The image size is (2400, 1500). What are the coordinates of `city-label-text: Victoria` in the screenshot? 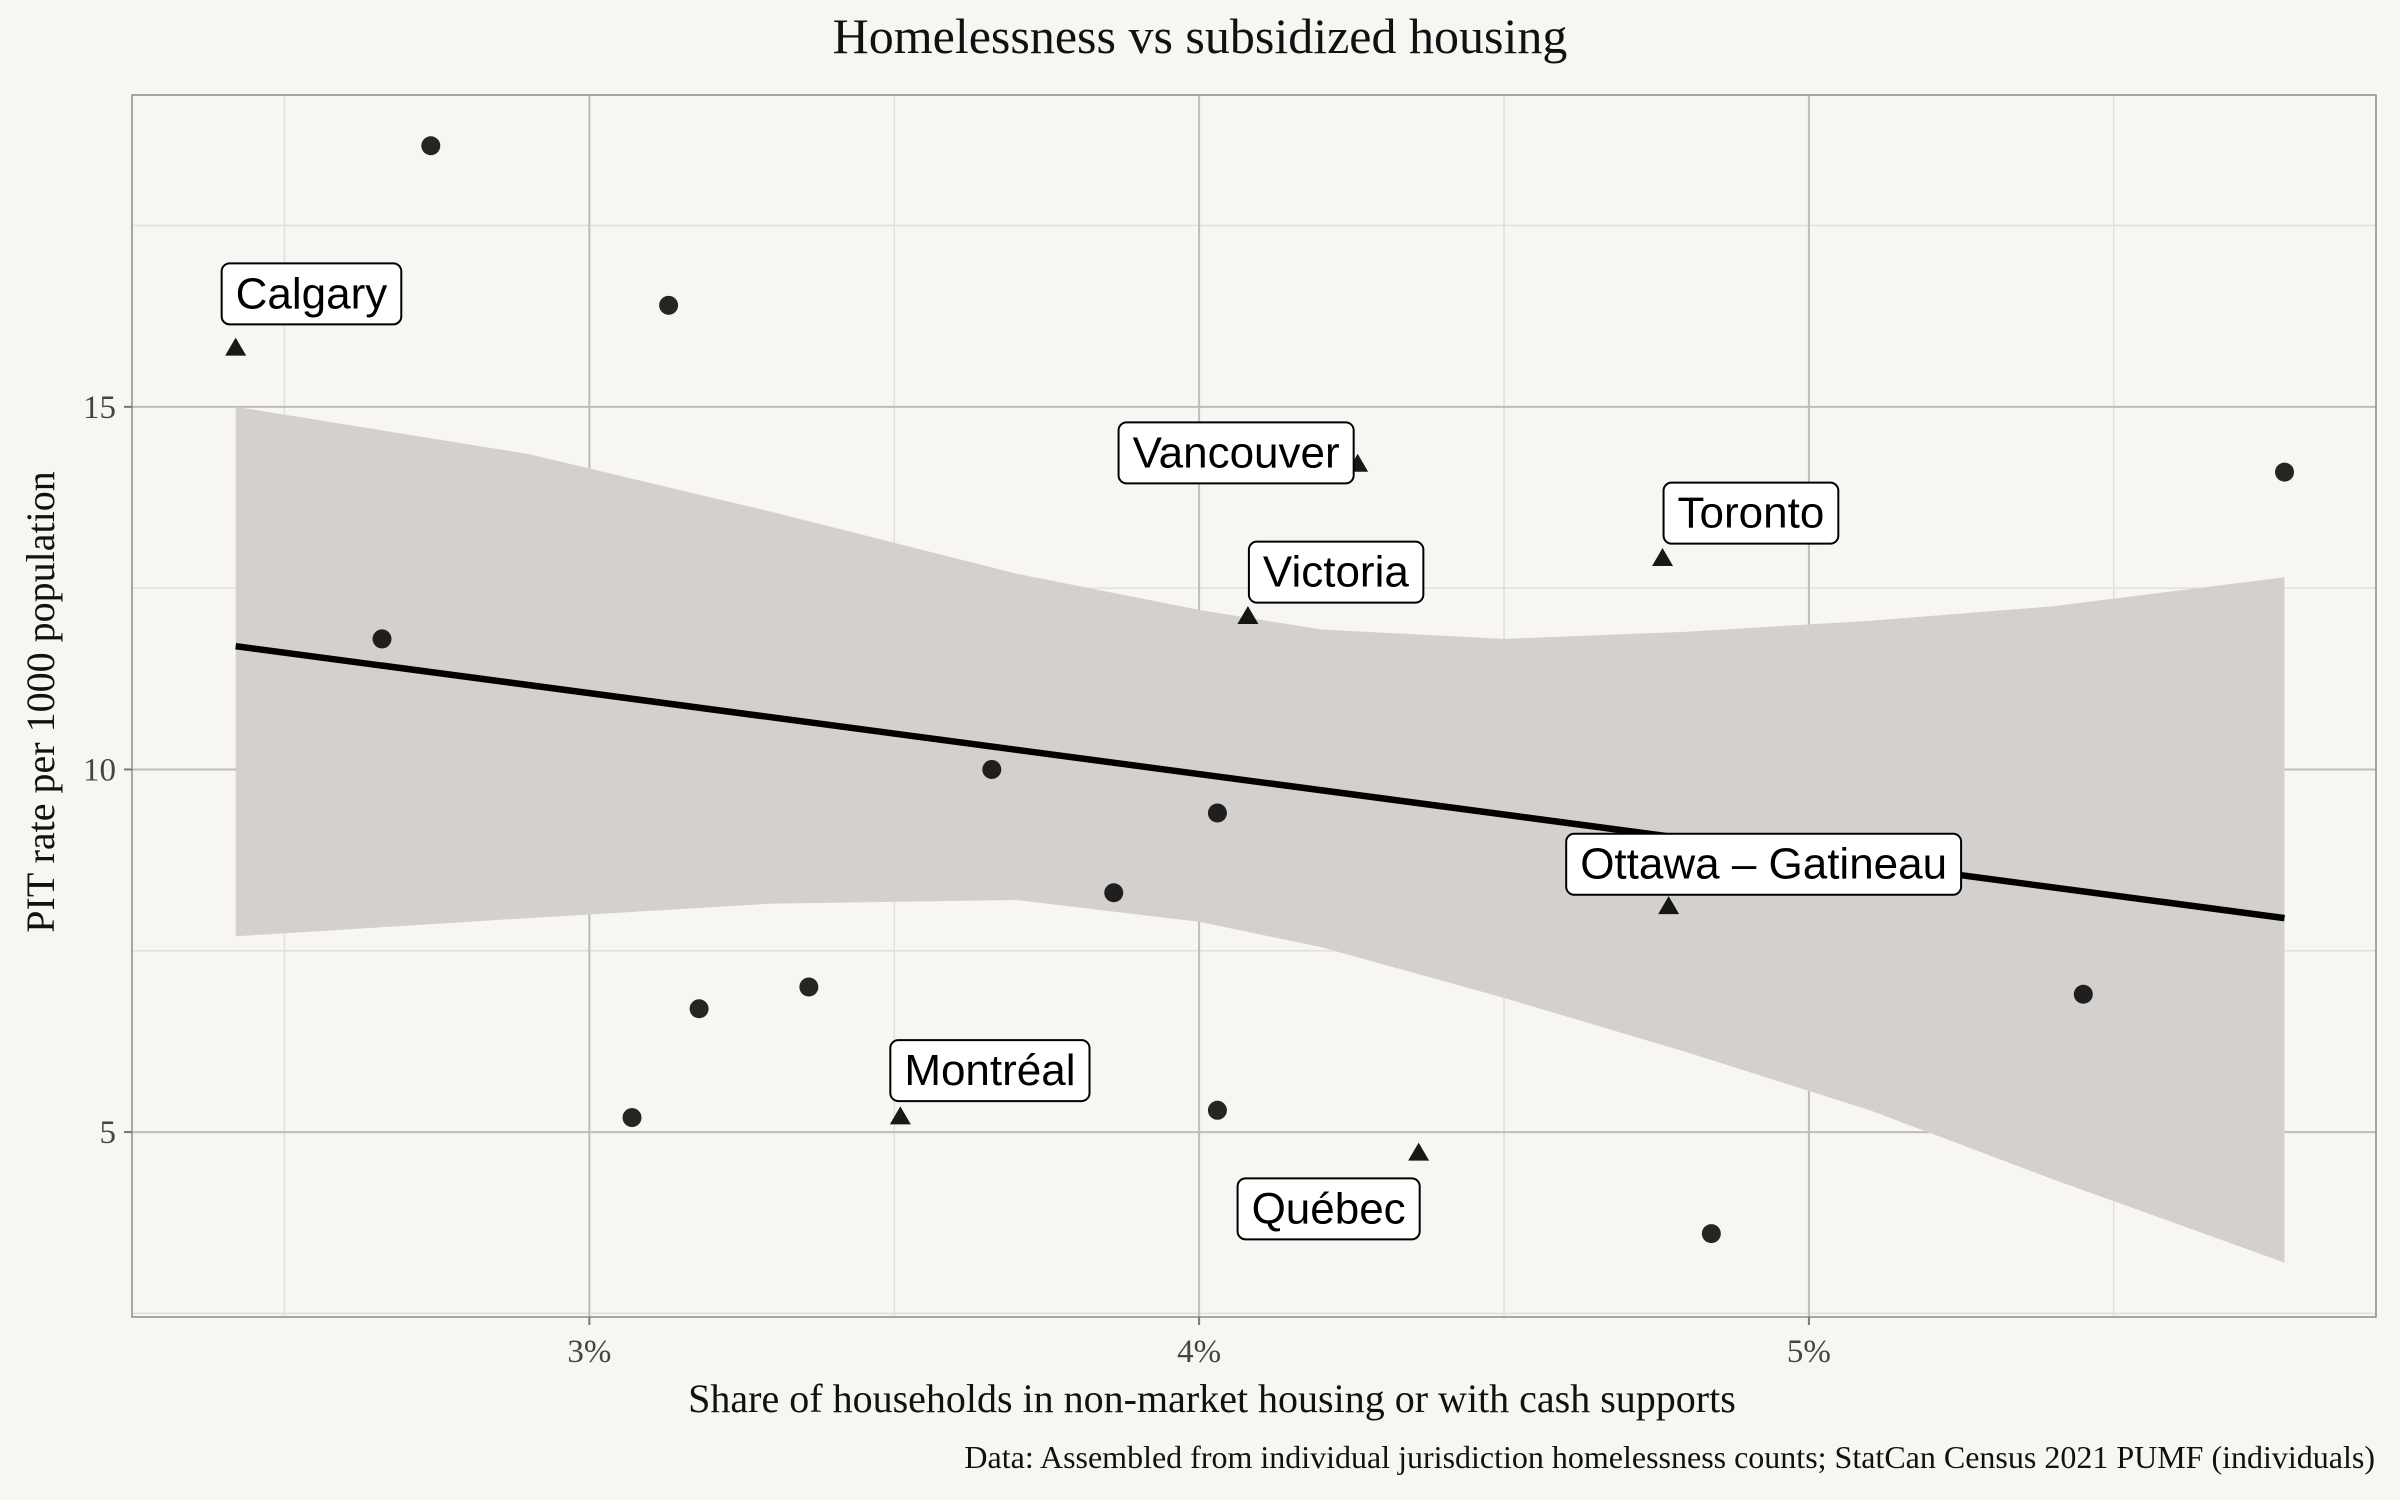 It's located at (1336, 572).